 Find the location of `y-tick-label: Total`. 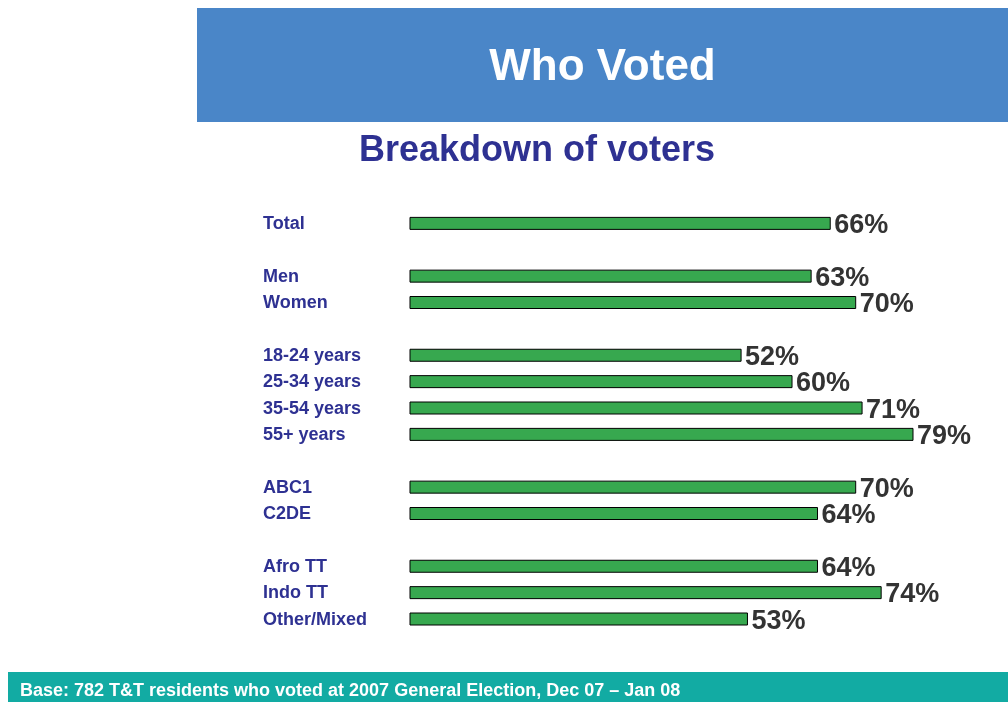

y-tick-label: Total is located at coordinates (284, 223).